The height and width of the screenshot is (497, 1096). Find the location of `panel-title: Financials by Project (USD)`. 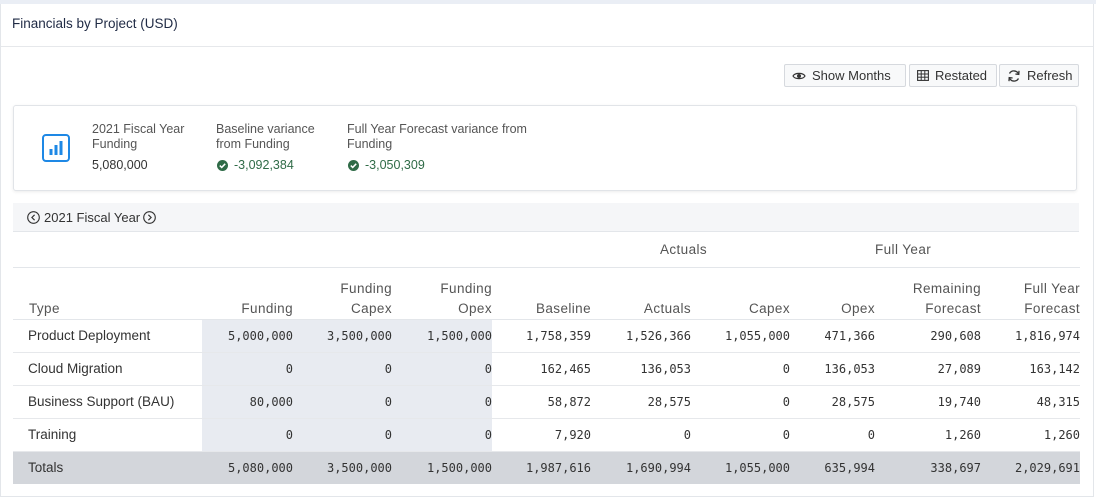

panel-title: Financials by Project (USD) is located at coordinates (95, 23).